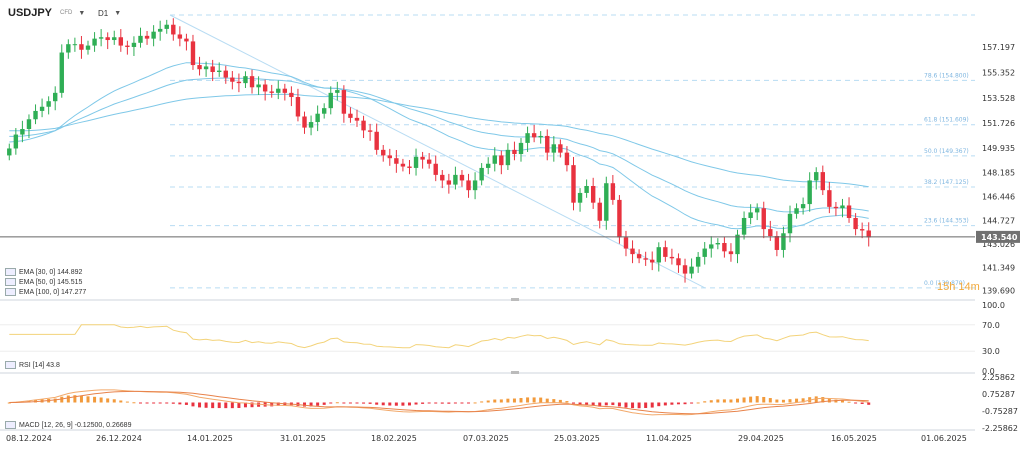 The height and width of the screenshot is (449, 1024). I want to click on ema-legend-100: EMA [100, 0] 147.277, so click(45, 292).